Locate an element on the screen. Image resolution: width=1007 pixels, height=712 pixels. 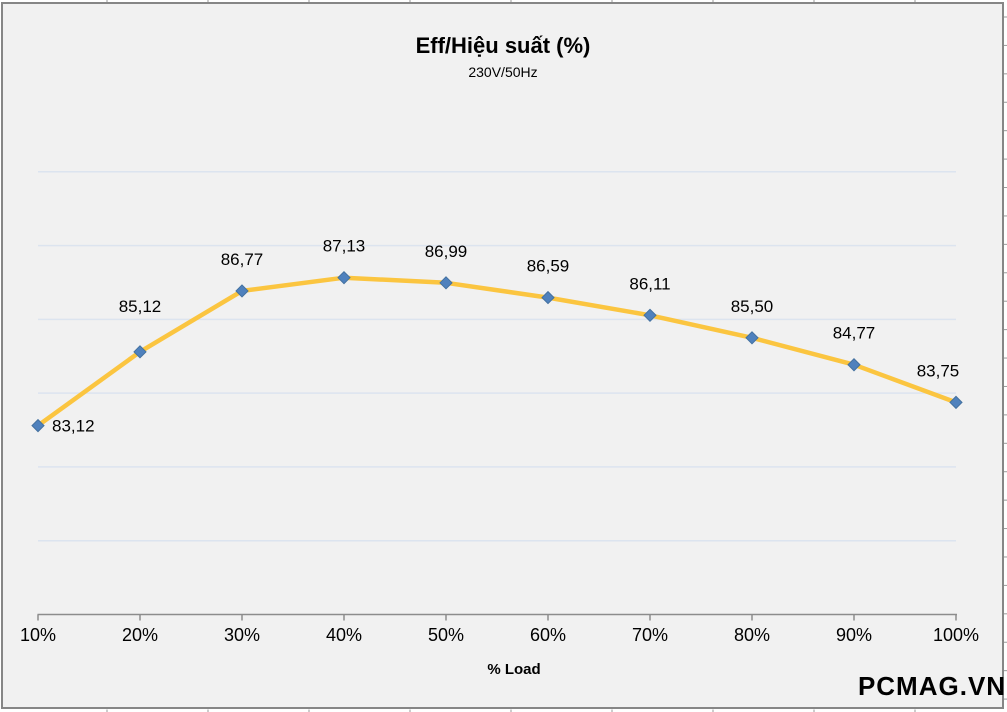
data-label: 85,50 is located at coordinates (752, 306).